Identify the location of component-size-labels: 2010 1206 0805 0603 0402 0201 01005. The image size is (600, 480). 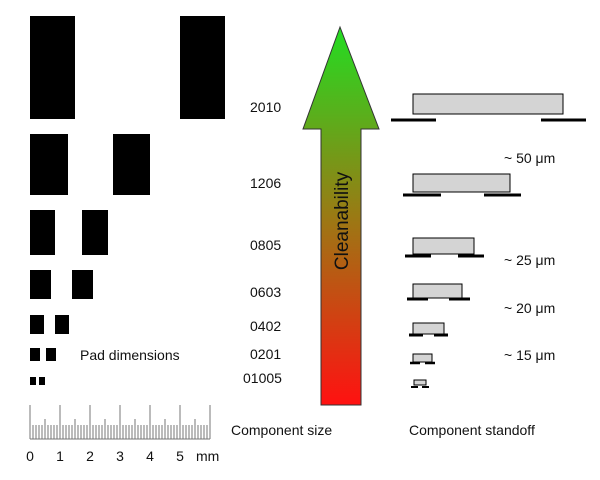
(262, 242).